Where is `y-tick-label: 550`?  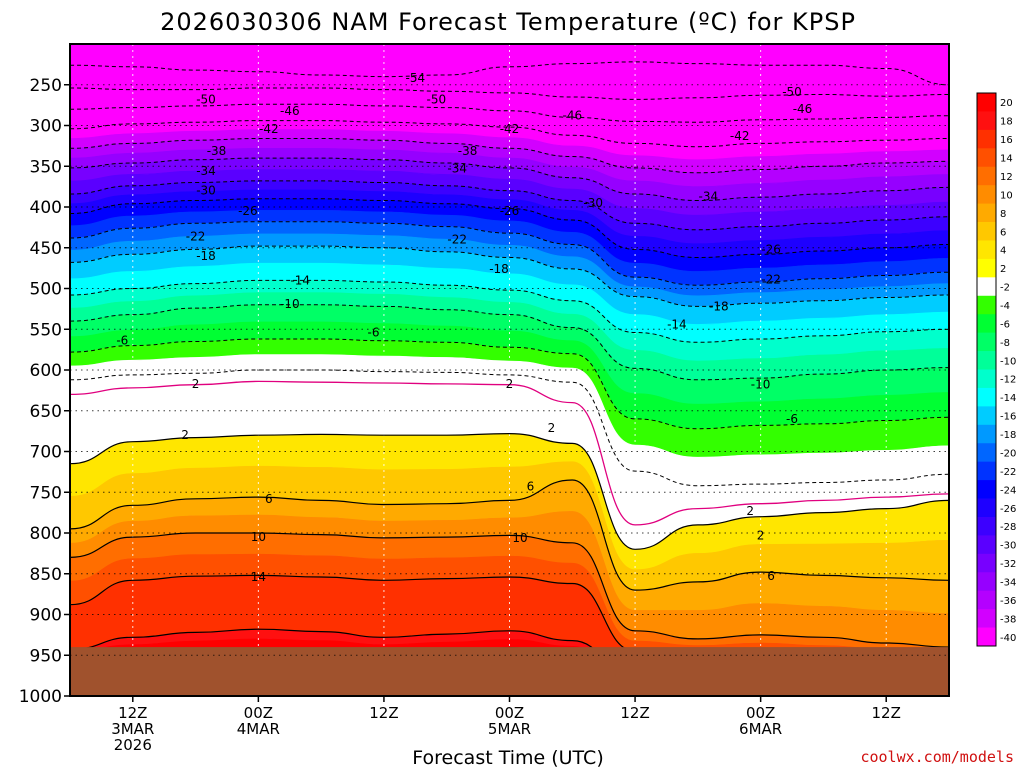
y-tick-label: 550 is located at coordinates (46, 330).